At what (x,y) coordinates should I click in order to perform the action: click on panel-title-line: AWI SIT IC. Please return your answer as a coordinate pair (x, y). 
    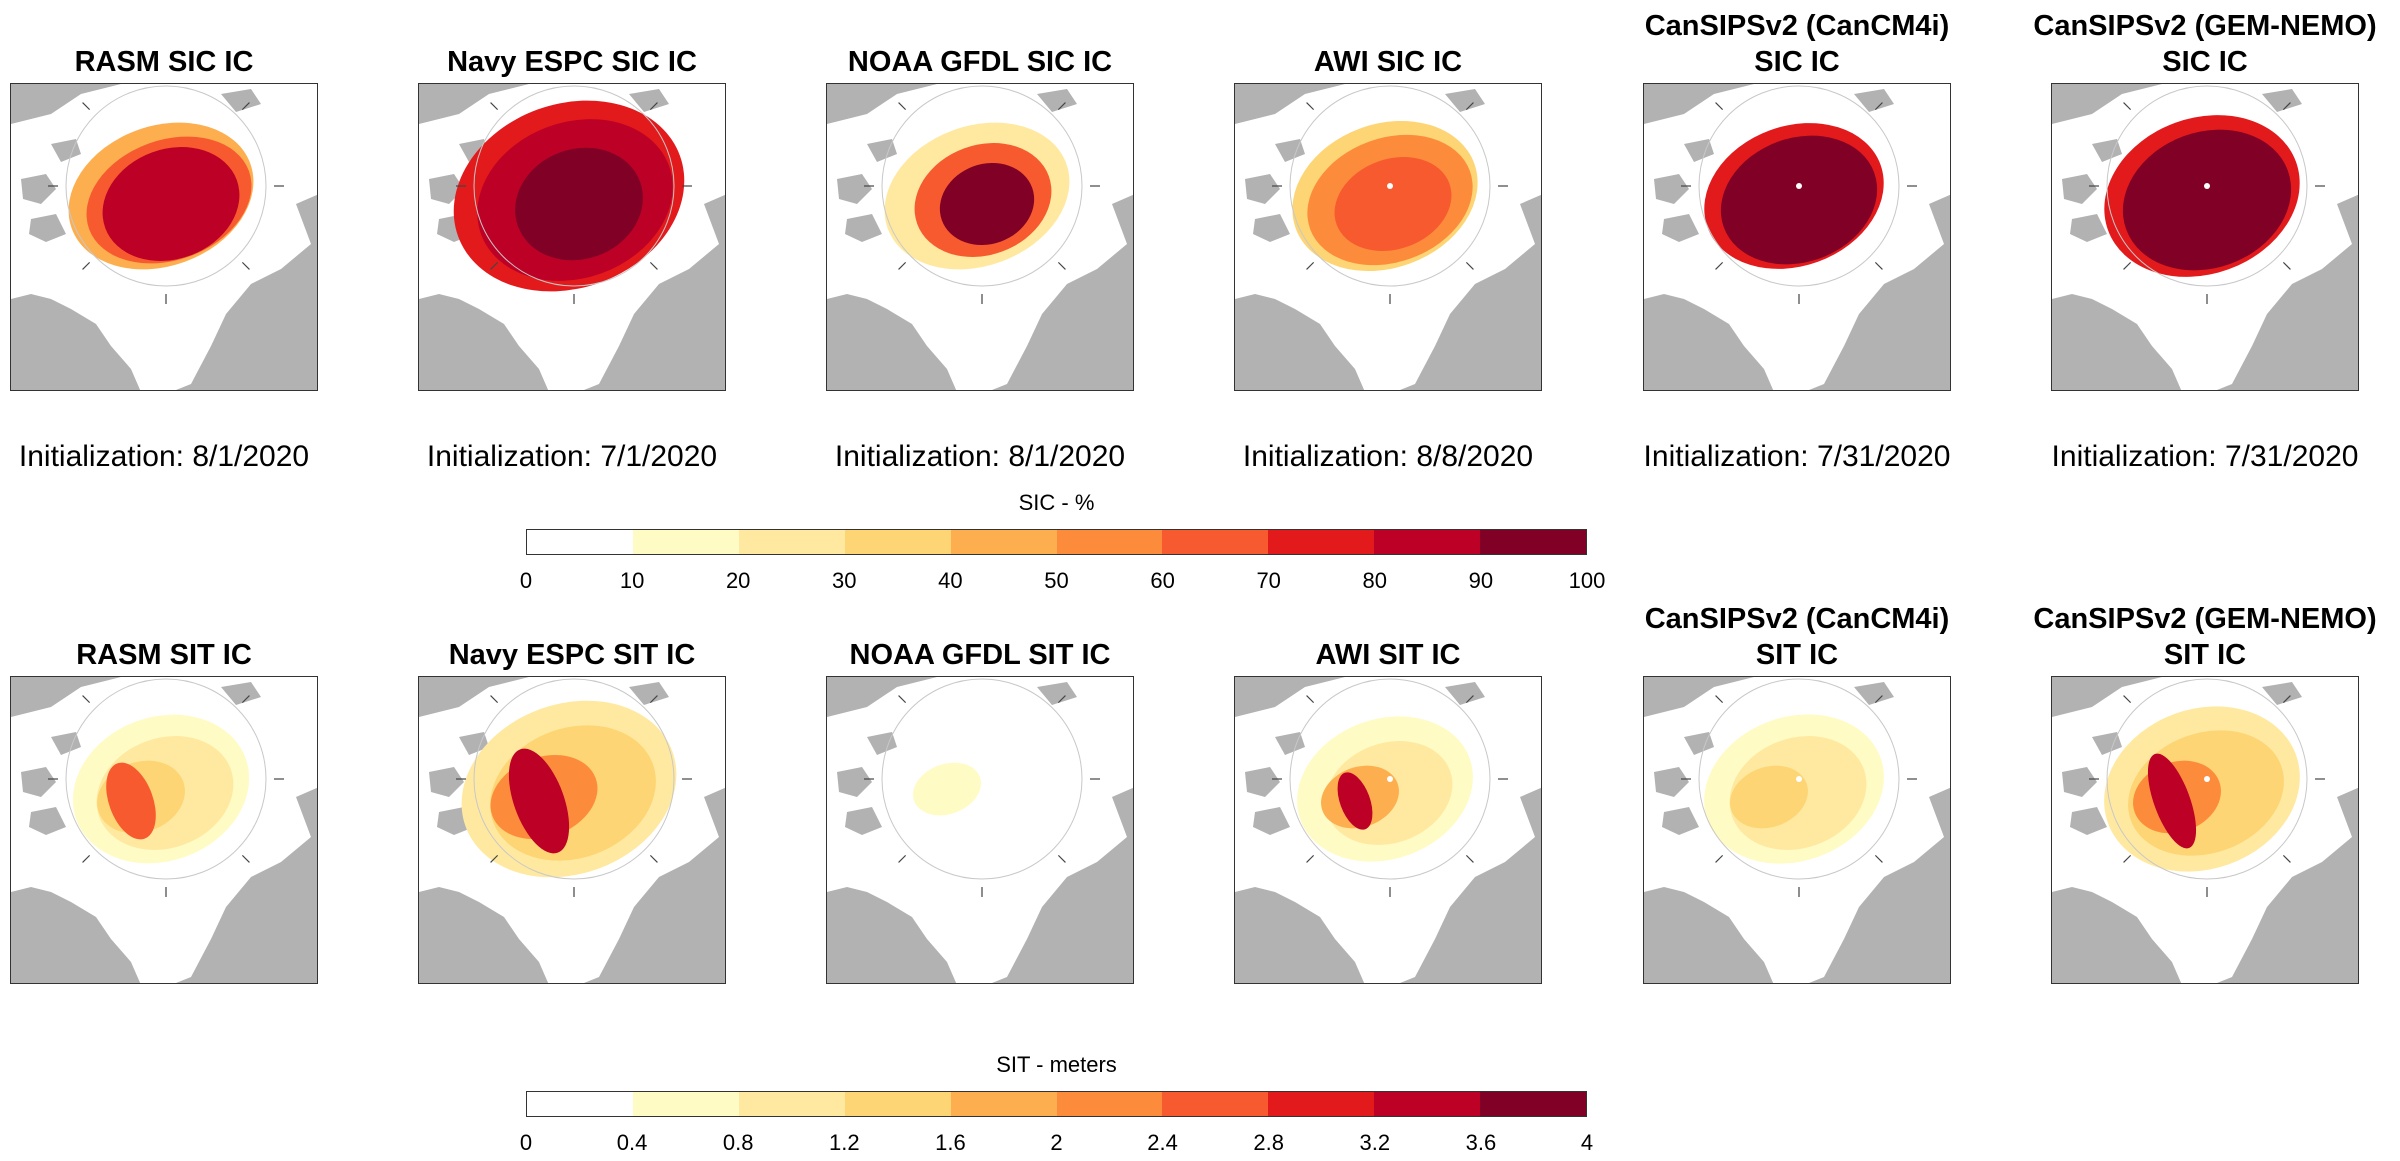
    Looking at the image, I should click on (1388, 655).